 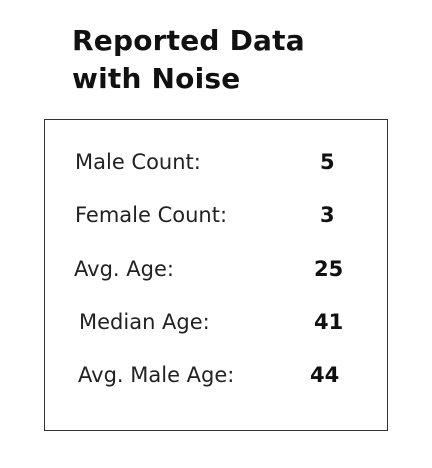 I want to click on stat-value: 44, so click(x=325, y=375).